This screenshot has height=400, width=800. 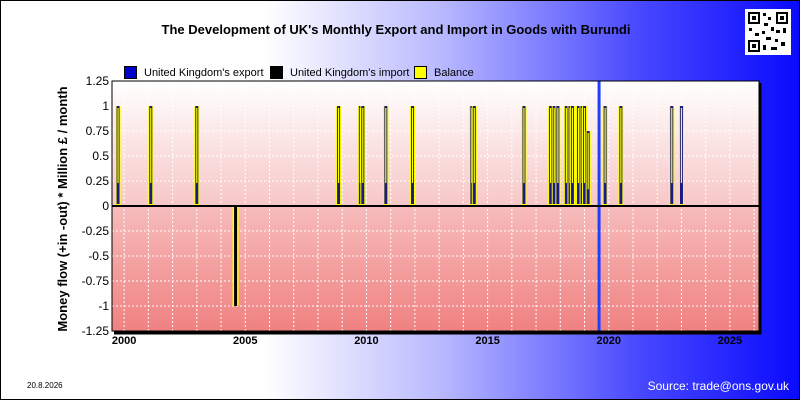 What do you see at coordinates (454, 73) in the screenshot?
I see `legend-label-balance: Balance` at bounding box center [454, 73].